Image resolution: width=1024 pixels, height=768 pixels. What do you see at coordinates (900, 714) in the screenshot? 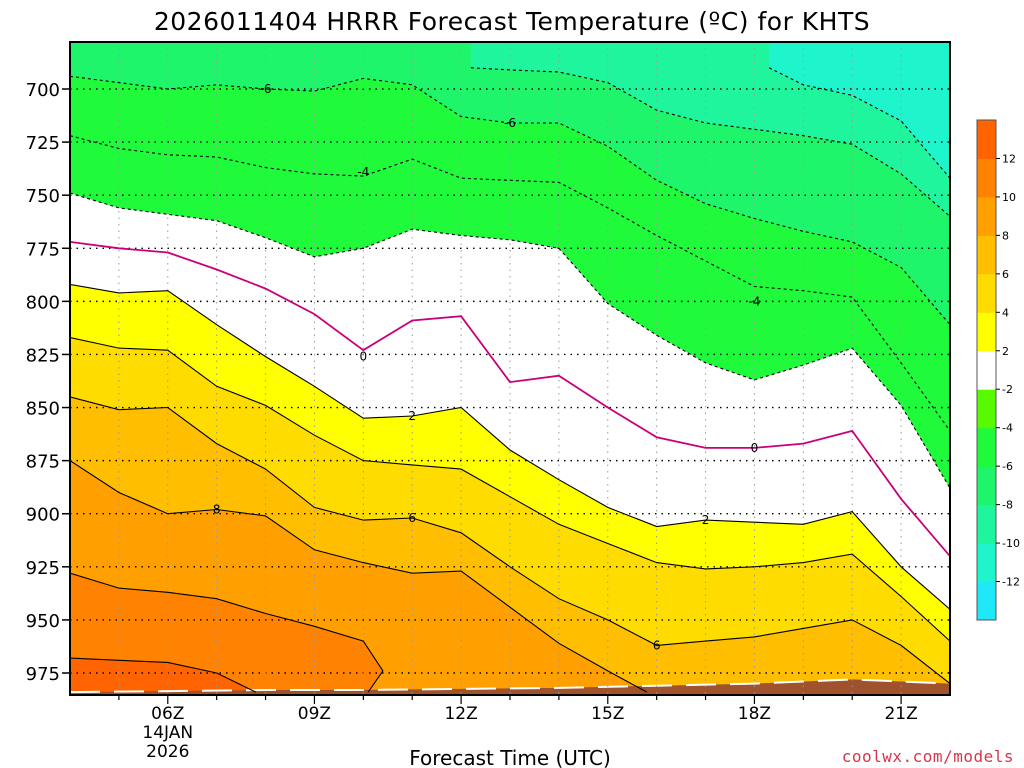
I see `x-tick-label-21Z: 21Z` at bounding box center [900, 714].